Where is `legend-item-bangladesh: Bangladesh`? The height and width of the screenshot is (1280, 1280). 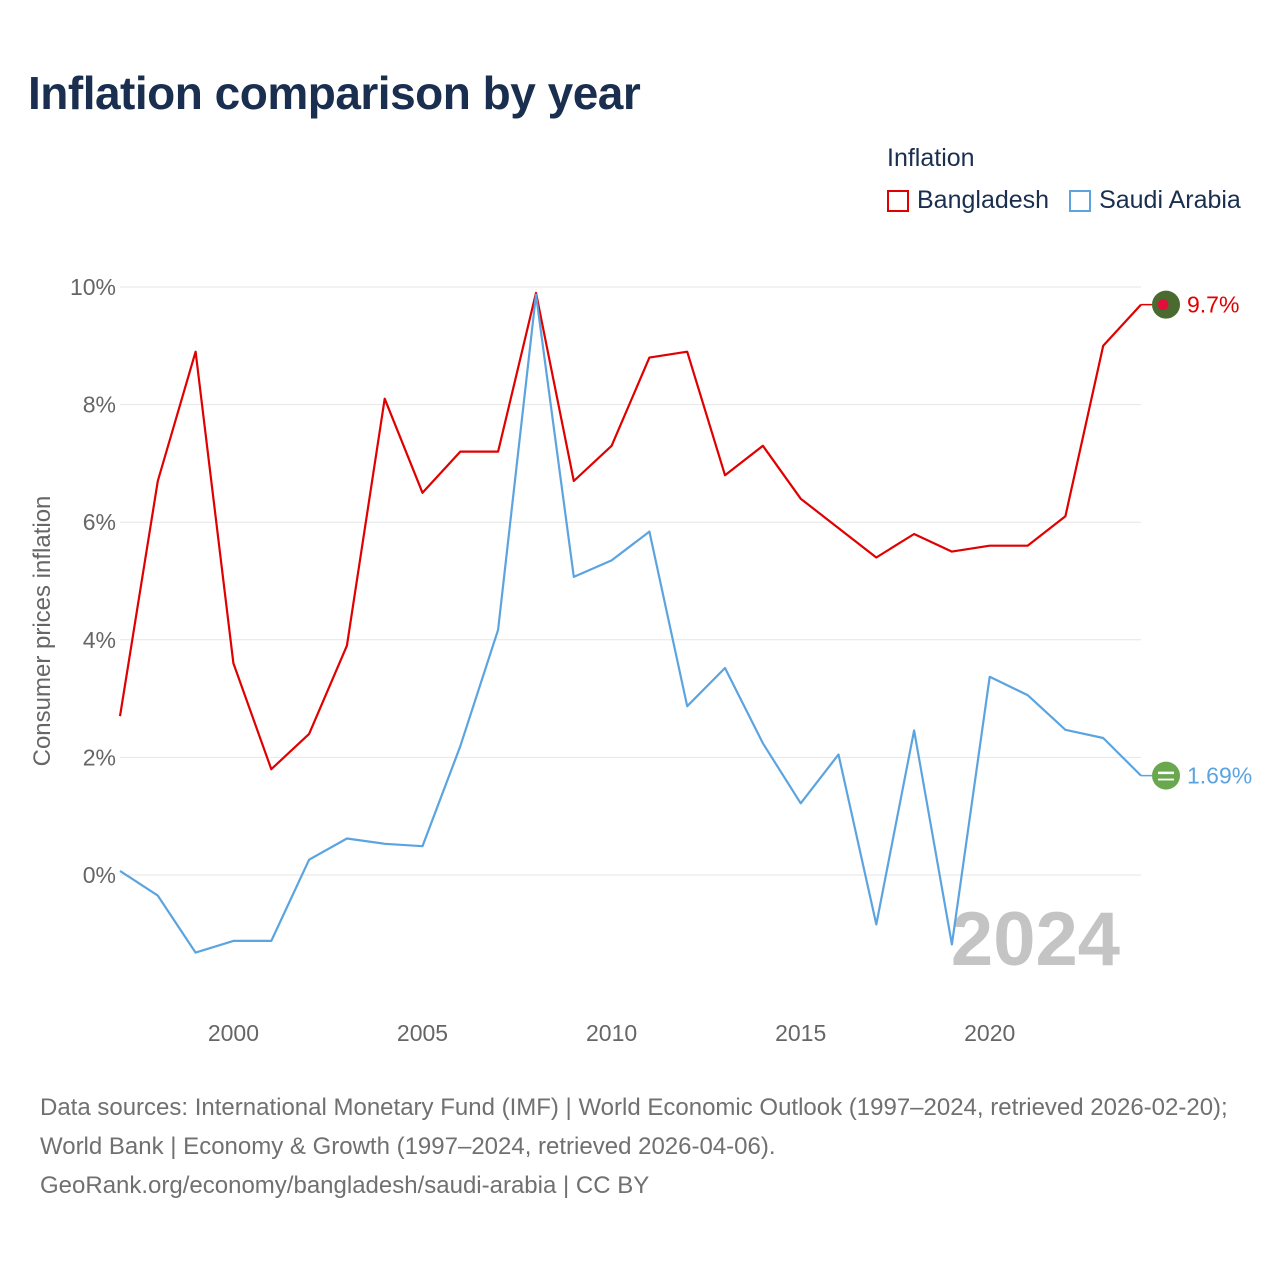 legend-item-bangladesh: Bangladesh is located at coordinates (968, 200).